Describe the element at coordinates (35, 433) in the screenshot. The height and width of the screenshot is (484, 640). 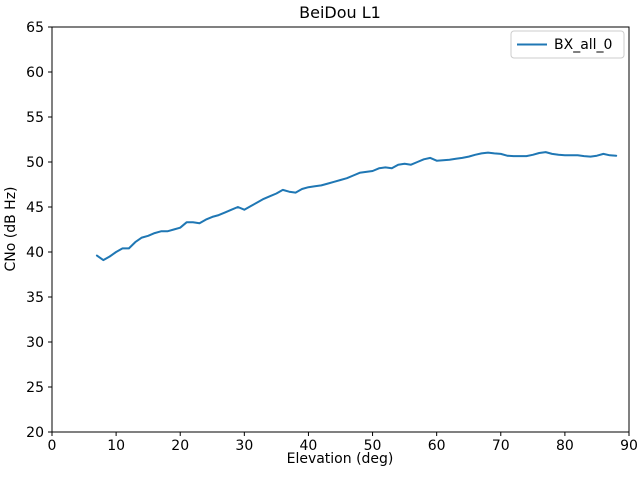
I see `y-tick-label: 20` at that location.